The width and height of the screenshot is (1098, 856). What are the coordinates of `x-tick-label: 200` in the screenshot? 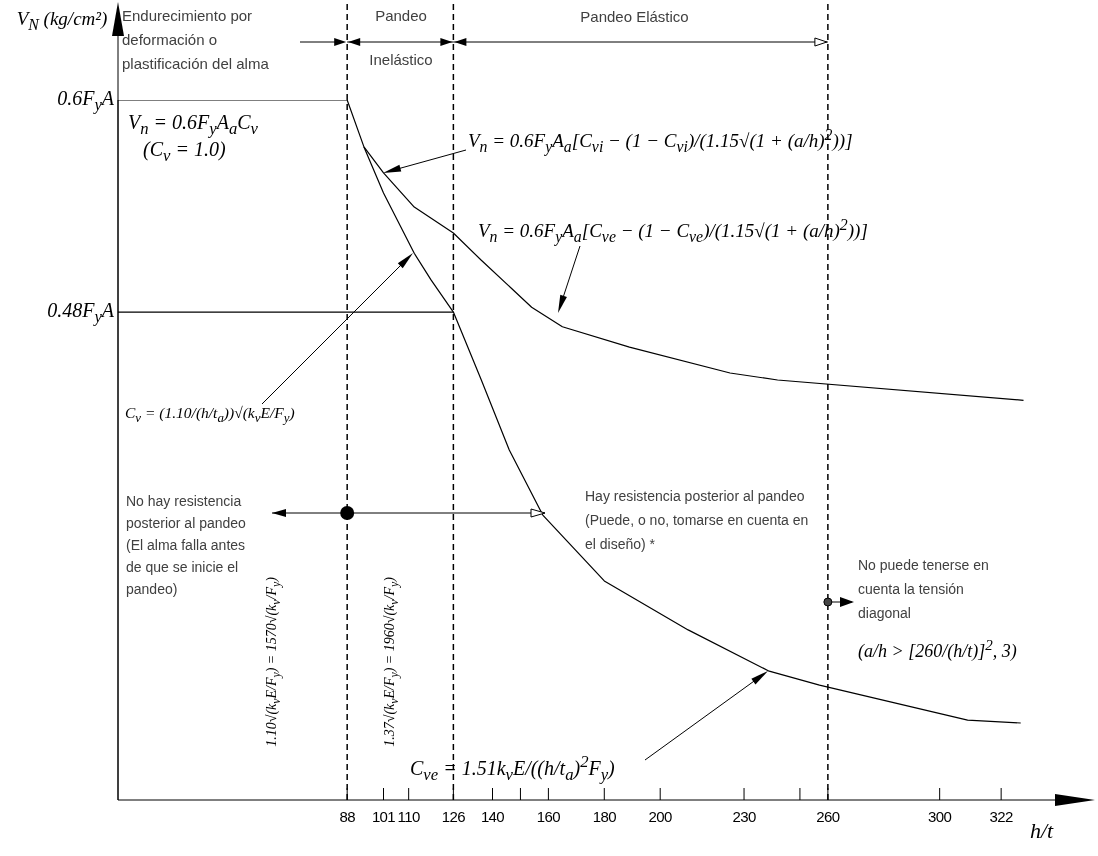 It's located at (660, 816).